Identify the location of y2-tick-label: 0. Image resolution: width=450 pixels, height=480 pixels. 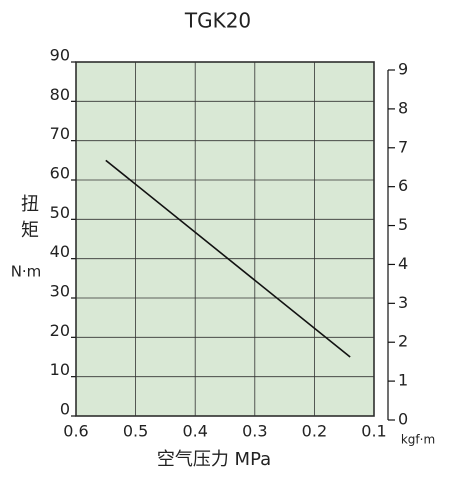
(403, 419).